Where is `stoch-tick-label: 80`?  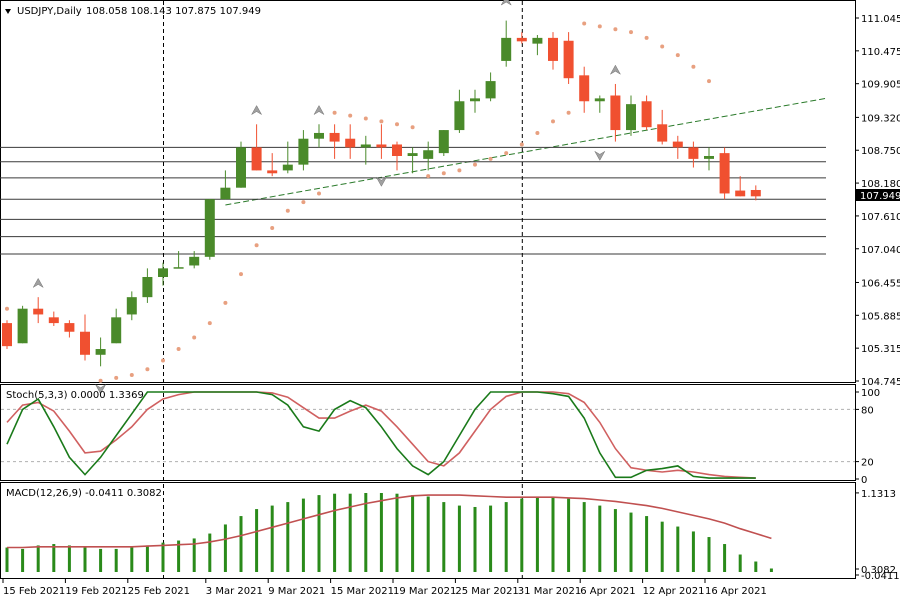
stoch-tick-label: 80 is located at coordinates (867, 410).